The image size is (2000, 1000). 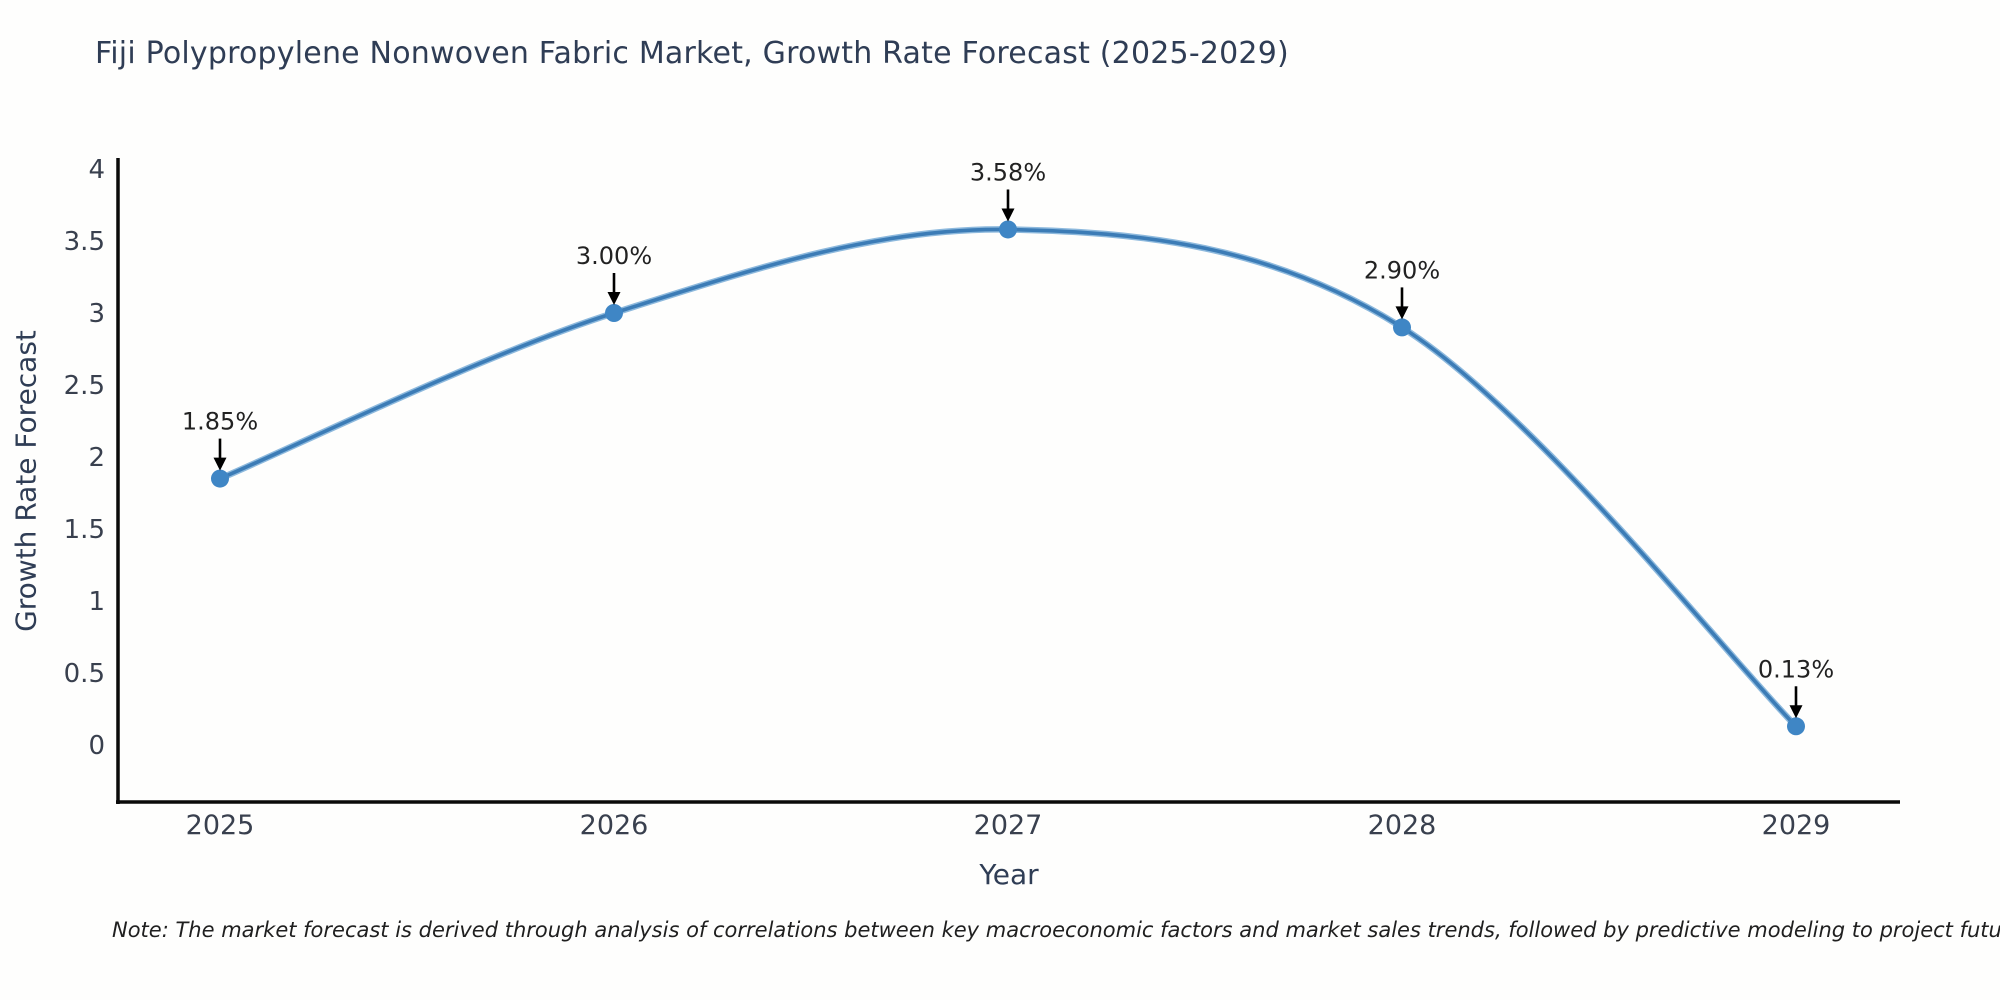 I want to click on y-tick-label: 0, so click(x=96, y=746).